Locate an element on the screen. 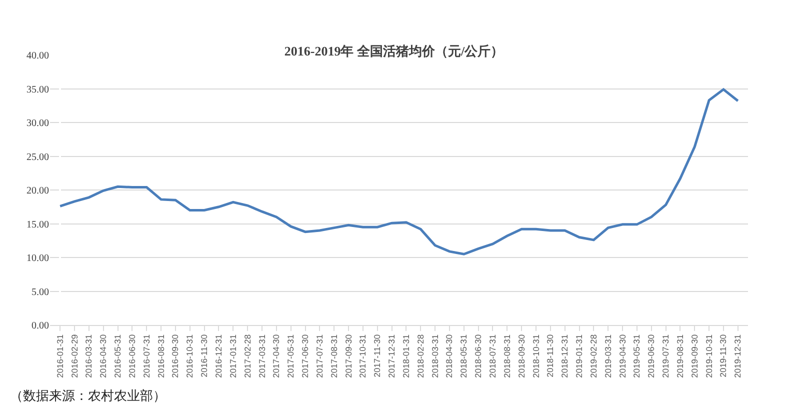 The height and width of the screenshot is (420, 788). x-tick-label: 2019-01-31 is located at coordinates (579, 356).